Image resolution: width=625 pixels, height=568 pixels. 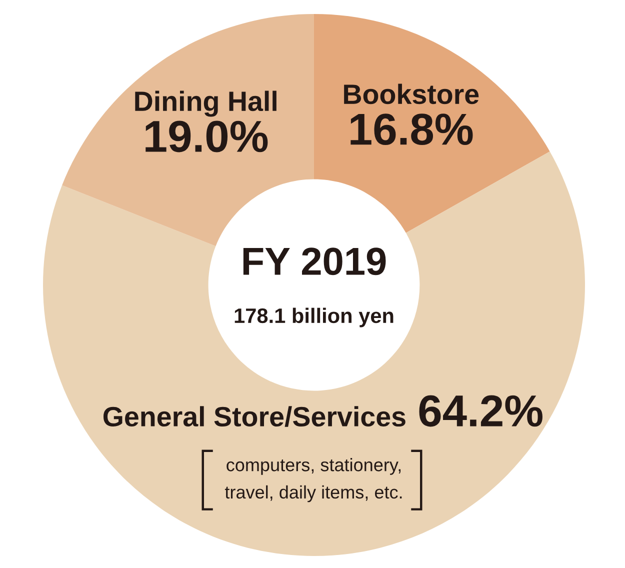 What do you see at coordinates (205, 103) in the screenshot?
I see `slice-label: Dining Hall` at bounding box center [205, 103].